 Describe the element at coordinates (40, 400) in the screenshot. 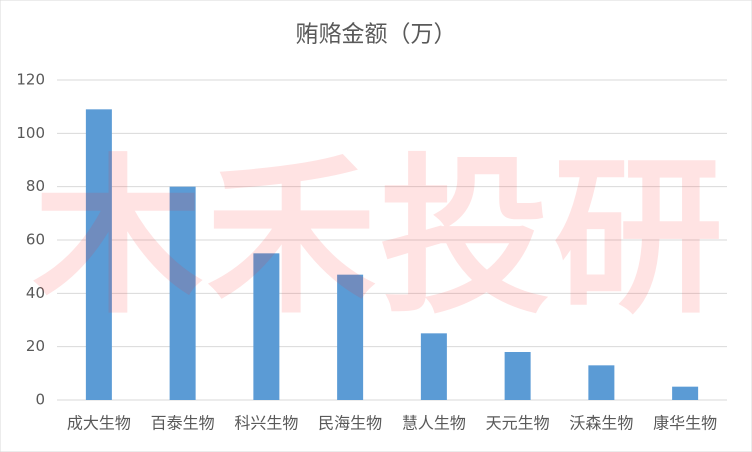

I see `y-tick-label: 0` at that location.